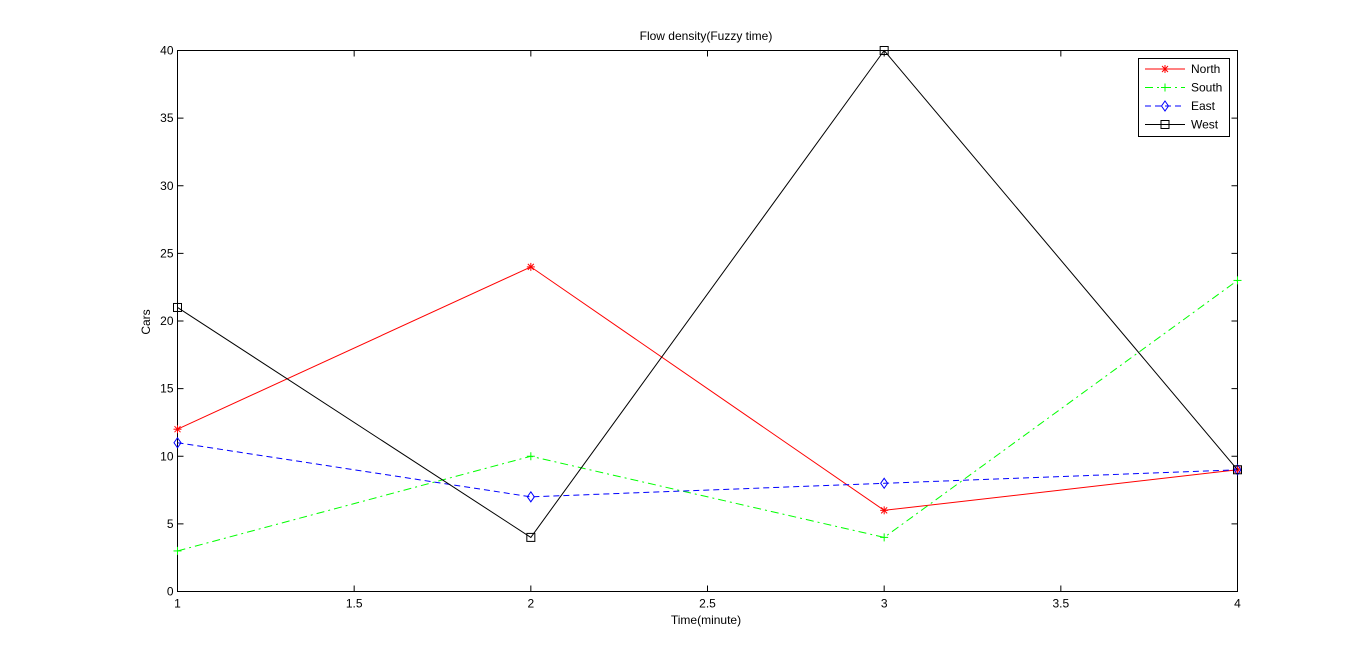 This screenshot has height=664, width=1366. What do you see at coordinates (1205, 125) in the screenshot?
I see `legend-label-west: West` at bounding box center [1205, 125].